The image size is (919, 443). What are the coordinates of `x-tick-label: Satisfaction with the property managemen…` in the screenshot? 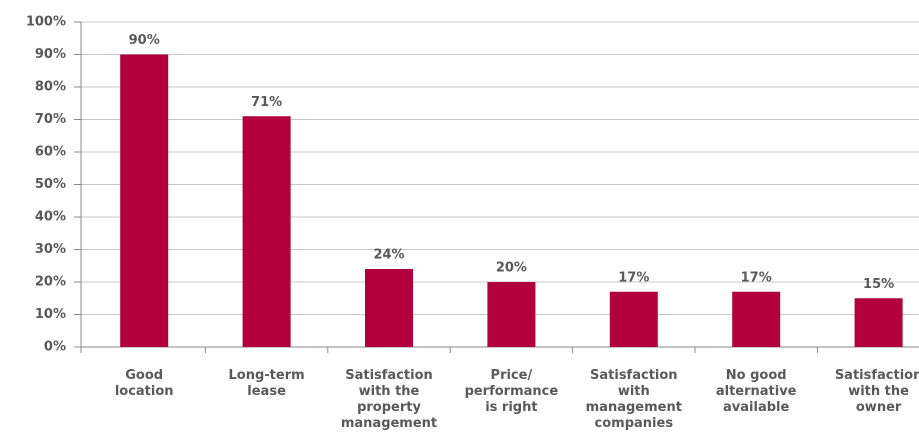 It's located at (389, 399).